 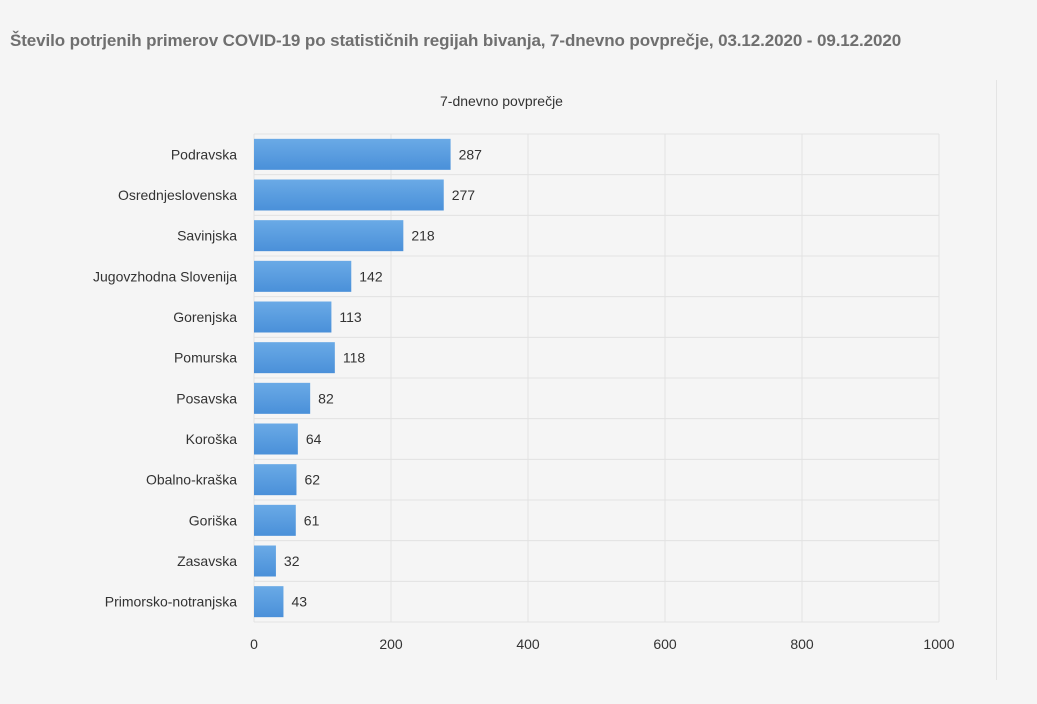 What do you see at coordinates (206, 398) in the screenshot?
I see `category-label: Posavska` at bounding box center [206, 398].